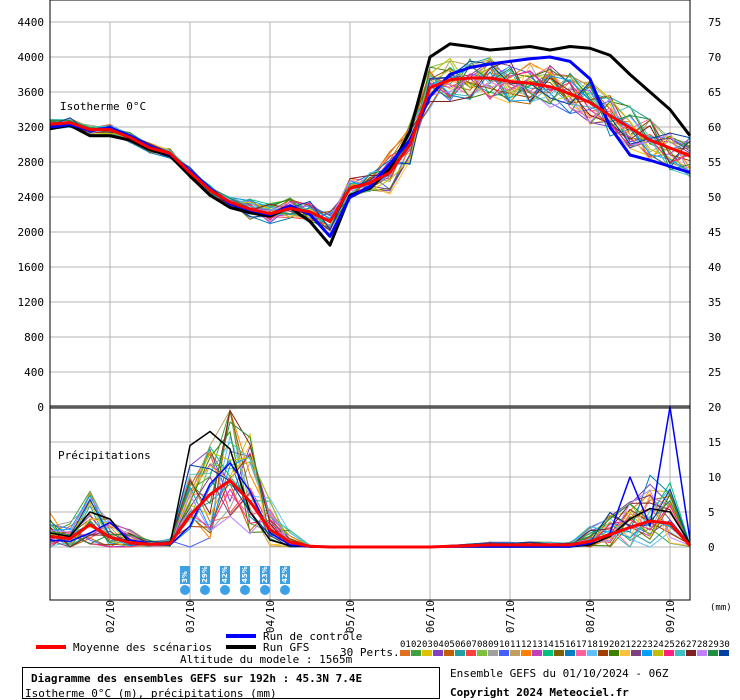 The height and width of the screenshot is (700, 740). I want to click on pert-num-24: 24, so click(658, 645).